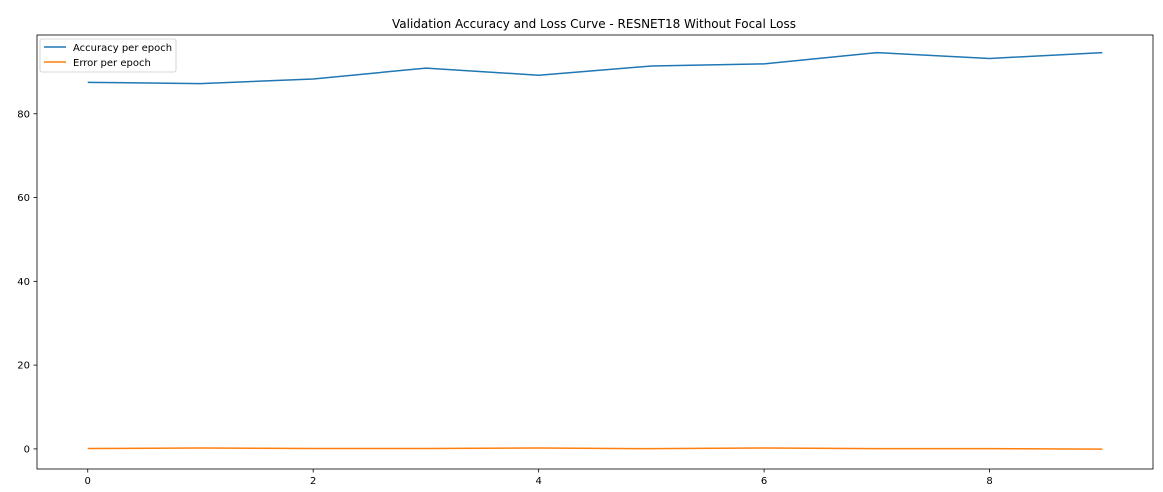  Describe the element at coordinates (313, 481) in the screenshot. I see `x-tick-label: 2` at that location.